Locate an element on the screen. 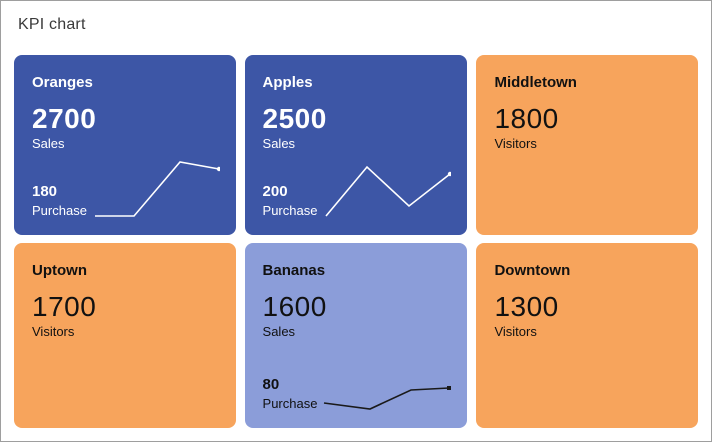 The width and height of the screenshot is (712, 442). kpi-tile-downtown: Downtown 1300 Visitors is located at coordinates (587, 335).